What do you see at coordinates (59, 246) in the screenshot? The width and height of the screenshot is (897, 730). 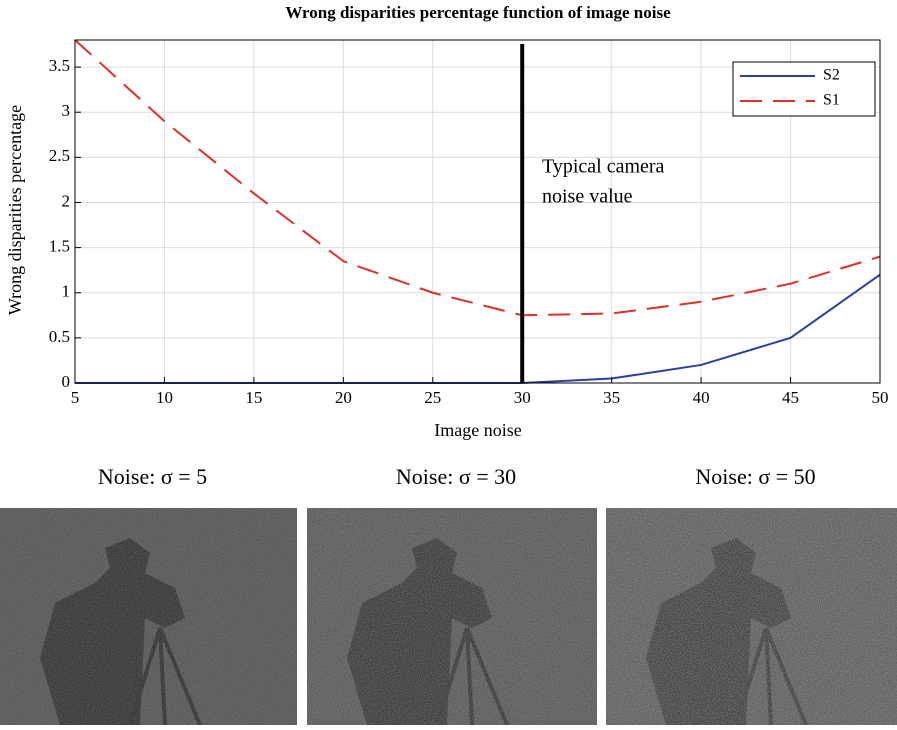 I see `y-tick-label: 1.5` at bounding box center [59, 246].